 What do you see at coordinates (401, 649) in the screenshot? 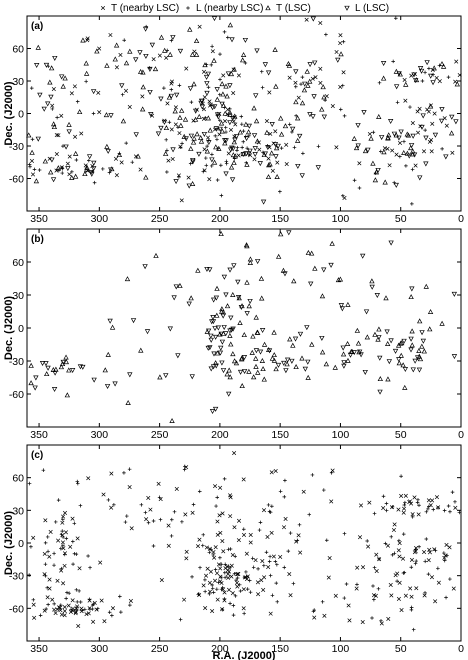
I see `x-tick-label: 50` at bounding box center [401, 649].